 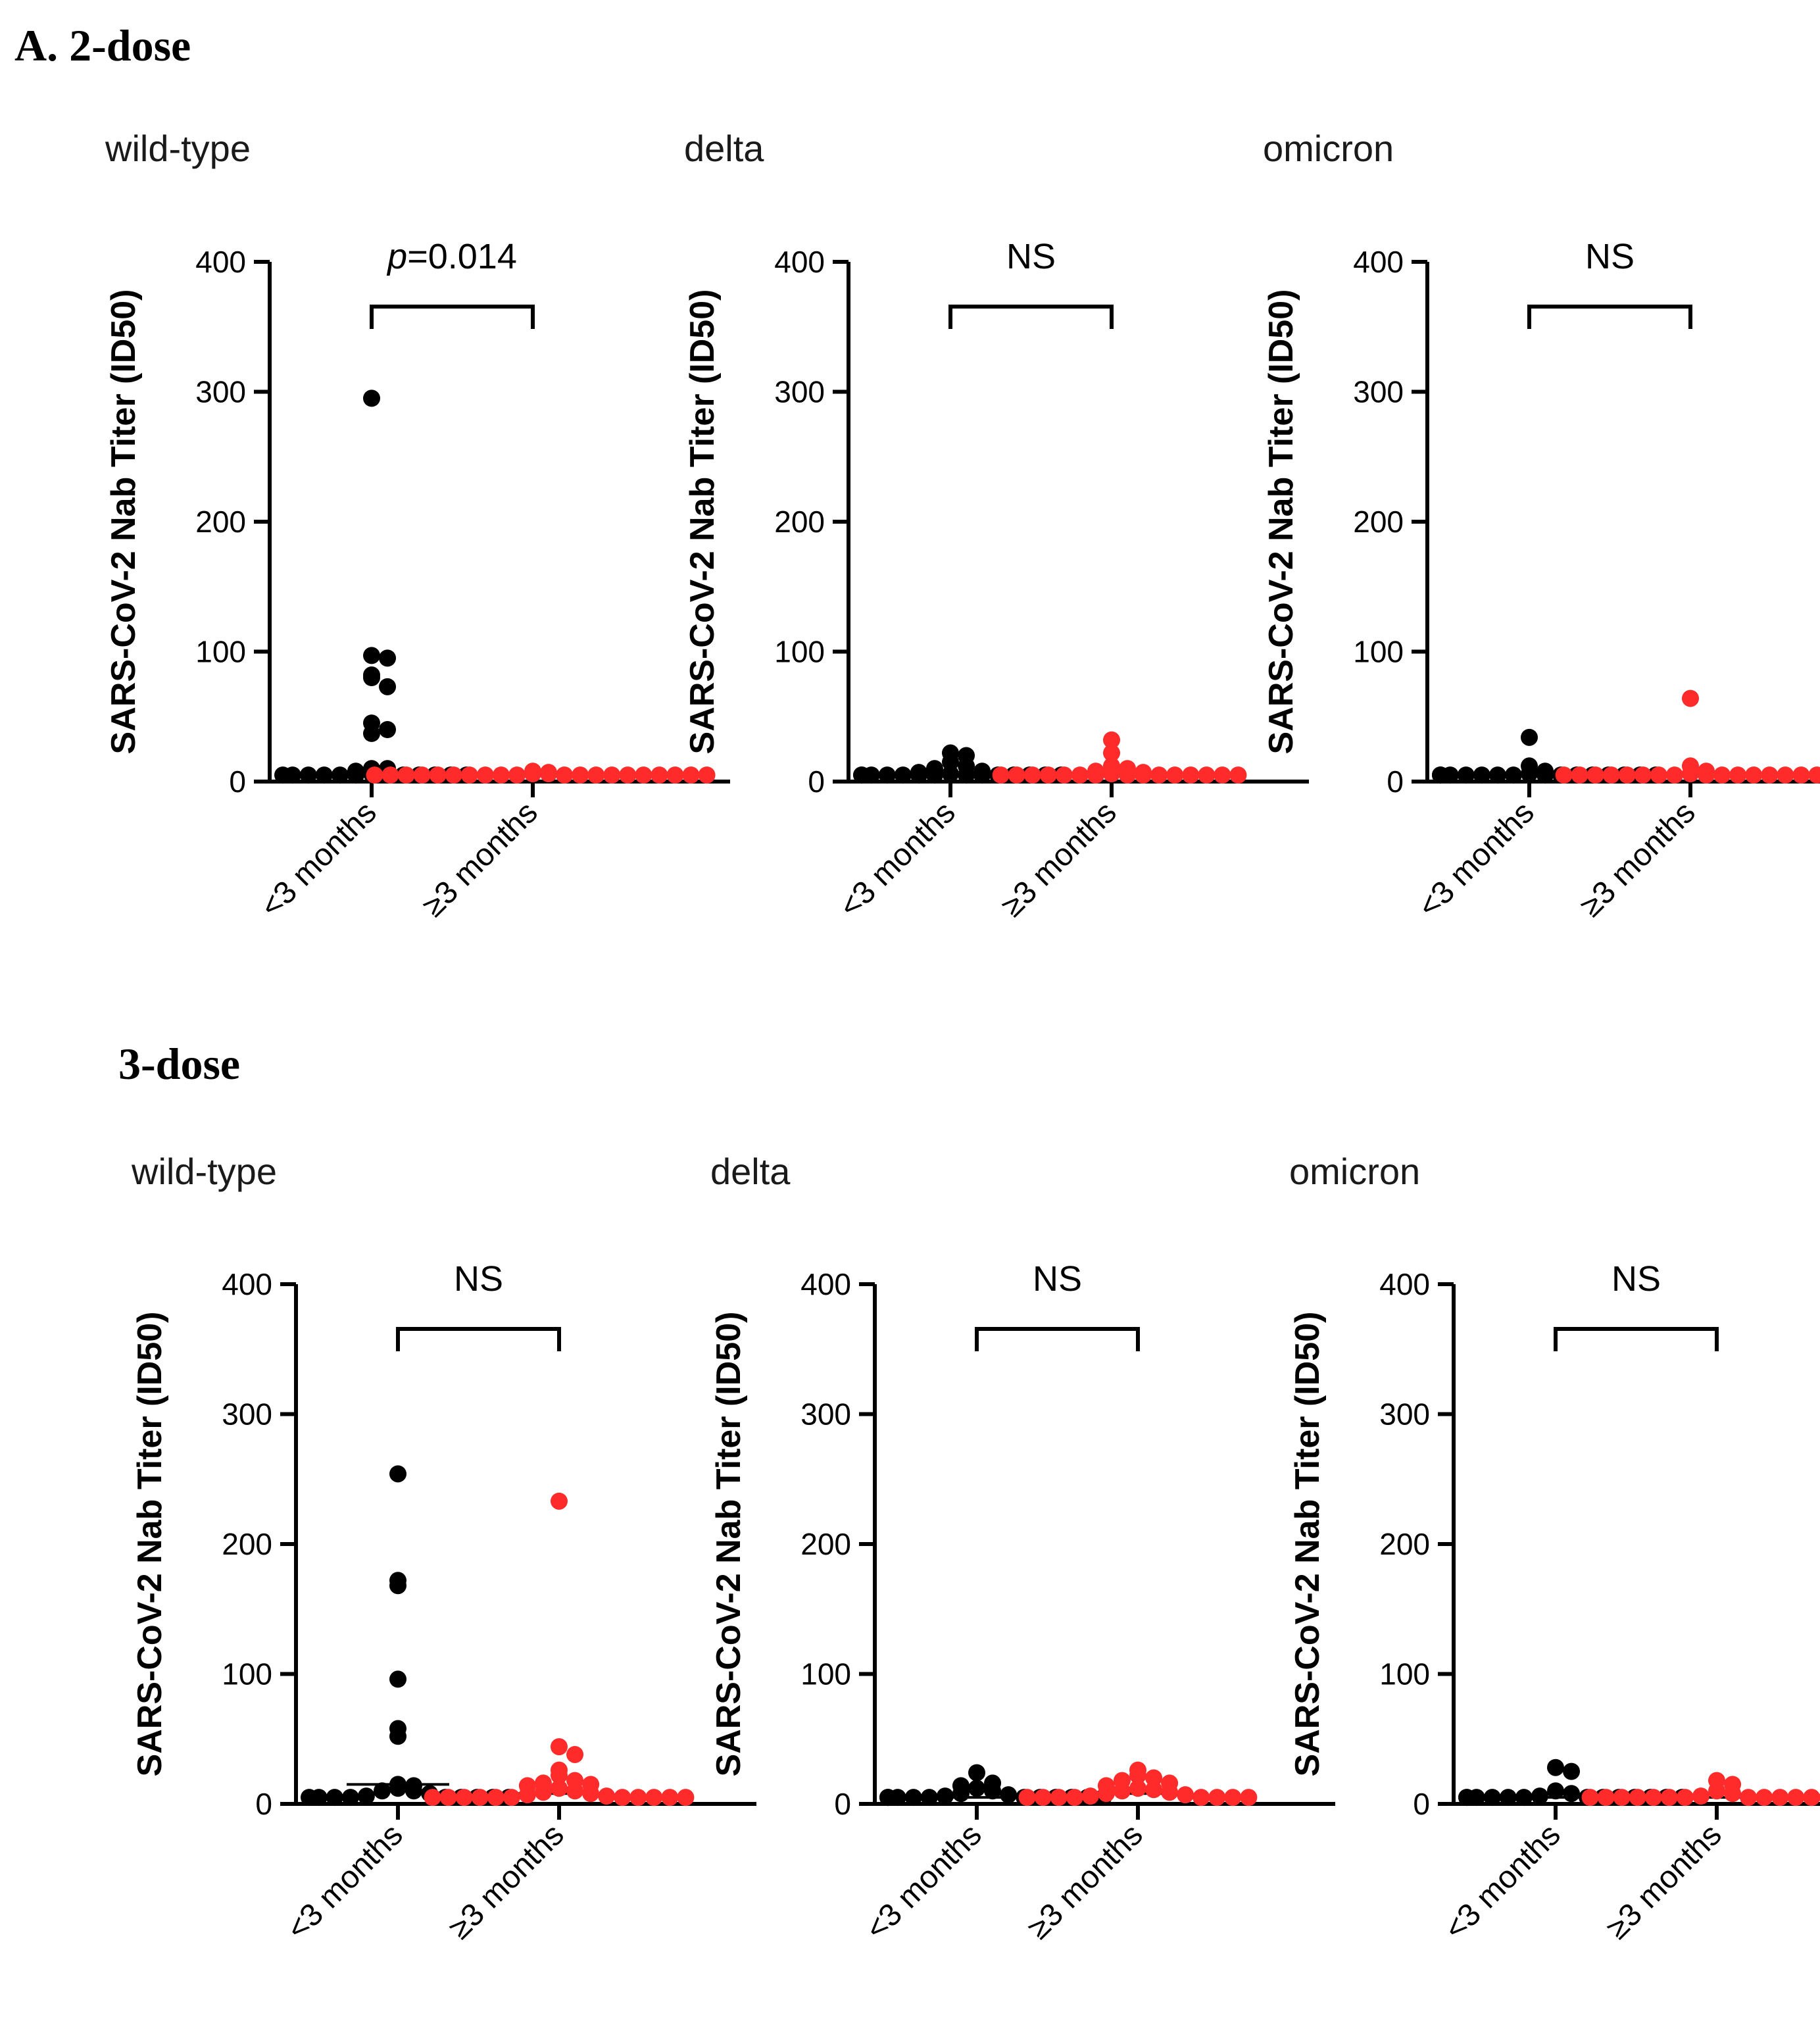 What do you see at coordinates (220, 652) in the screenshot?
I see `y-tick-label: 100` at bounding box center [220, 652].